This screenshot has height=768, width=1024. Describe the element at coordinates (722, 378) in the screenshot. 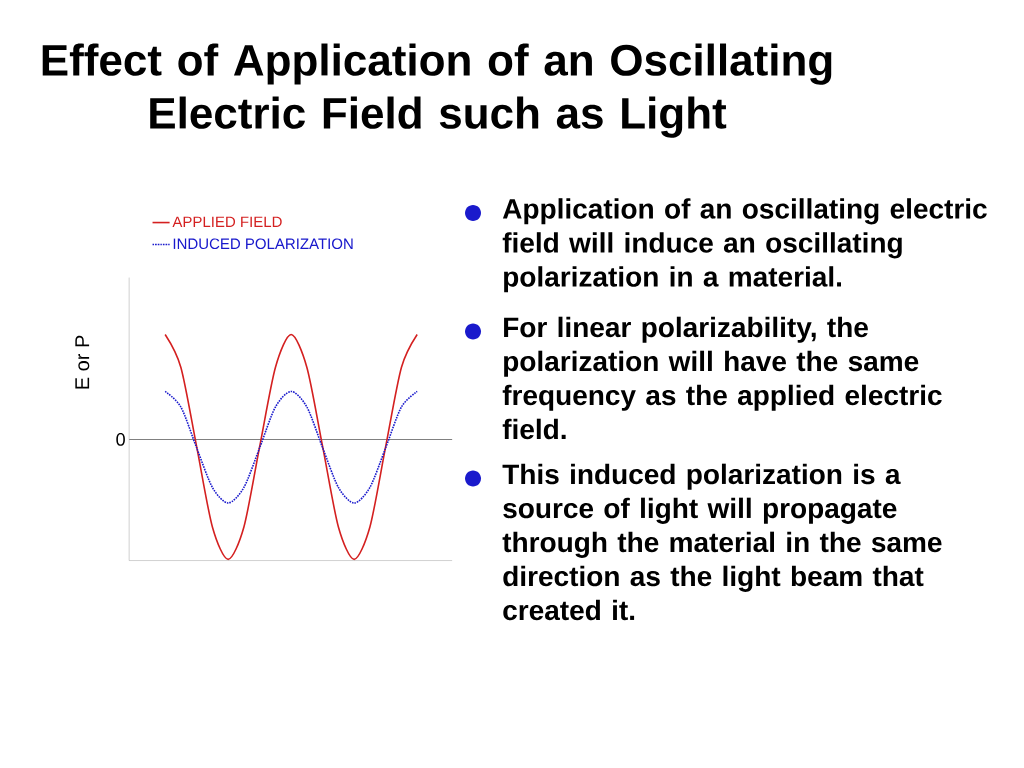

I see `text: For linear polarizability, the polarization will have the same frequency as the applied electric field.` at that location.